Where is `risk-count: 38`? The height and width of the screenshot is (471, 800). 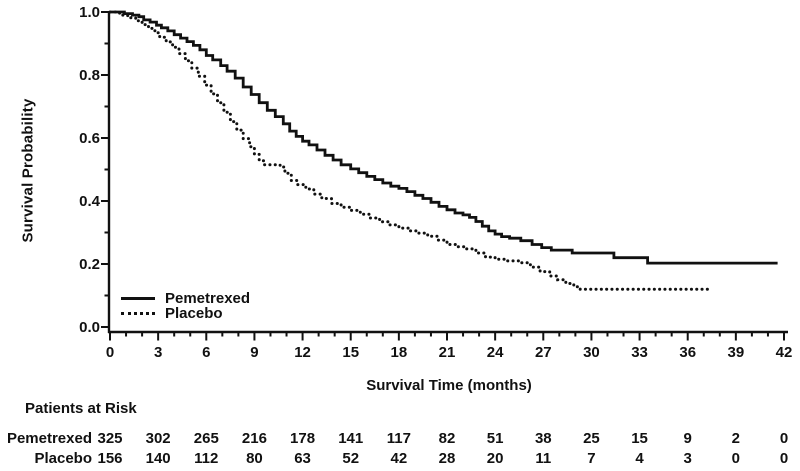
risk-count: 38 is located at coordinates (543, 438).